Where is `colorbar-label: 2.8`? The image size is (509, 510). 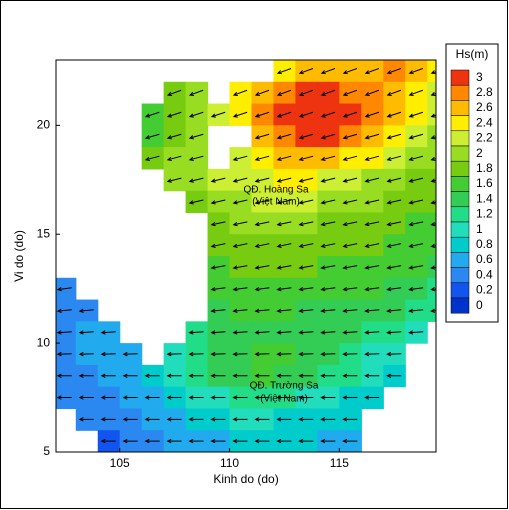
colorbar-label: 2.8 is located at coordinates (484, 92).